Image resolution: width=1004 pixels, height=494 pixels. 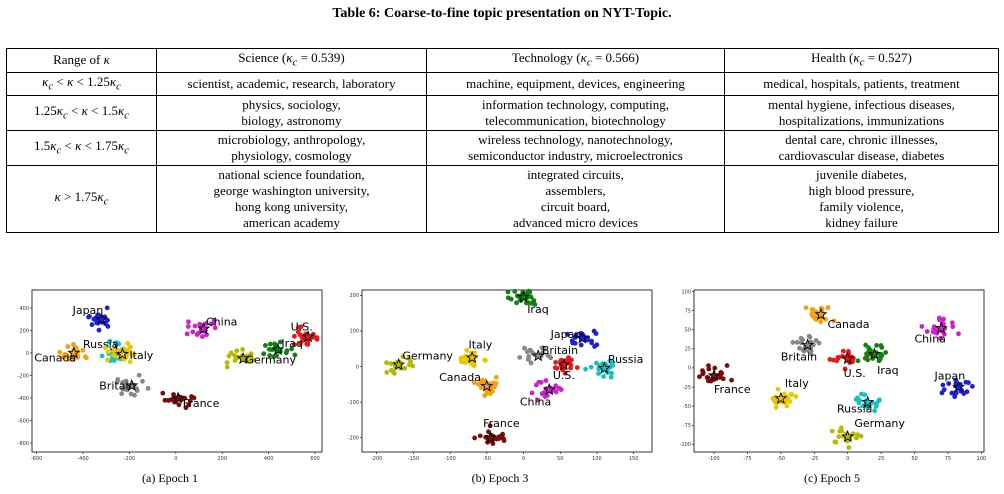 I want to click on header-science: Science (κc = 0.539), so click(x=291, y=60).